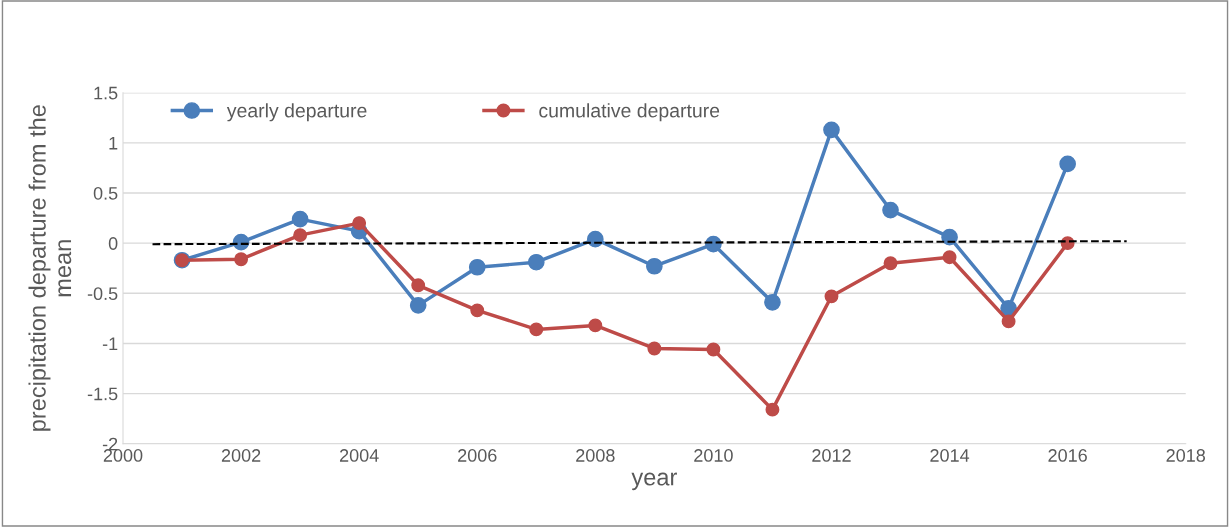  Describe the element at coordinates (477, 455) in the screenshot. I see `x-tick-label: 2006` at that location.